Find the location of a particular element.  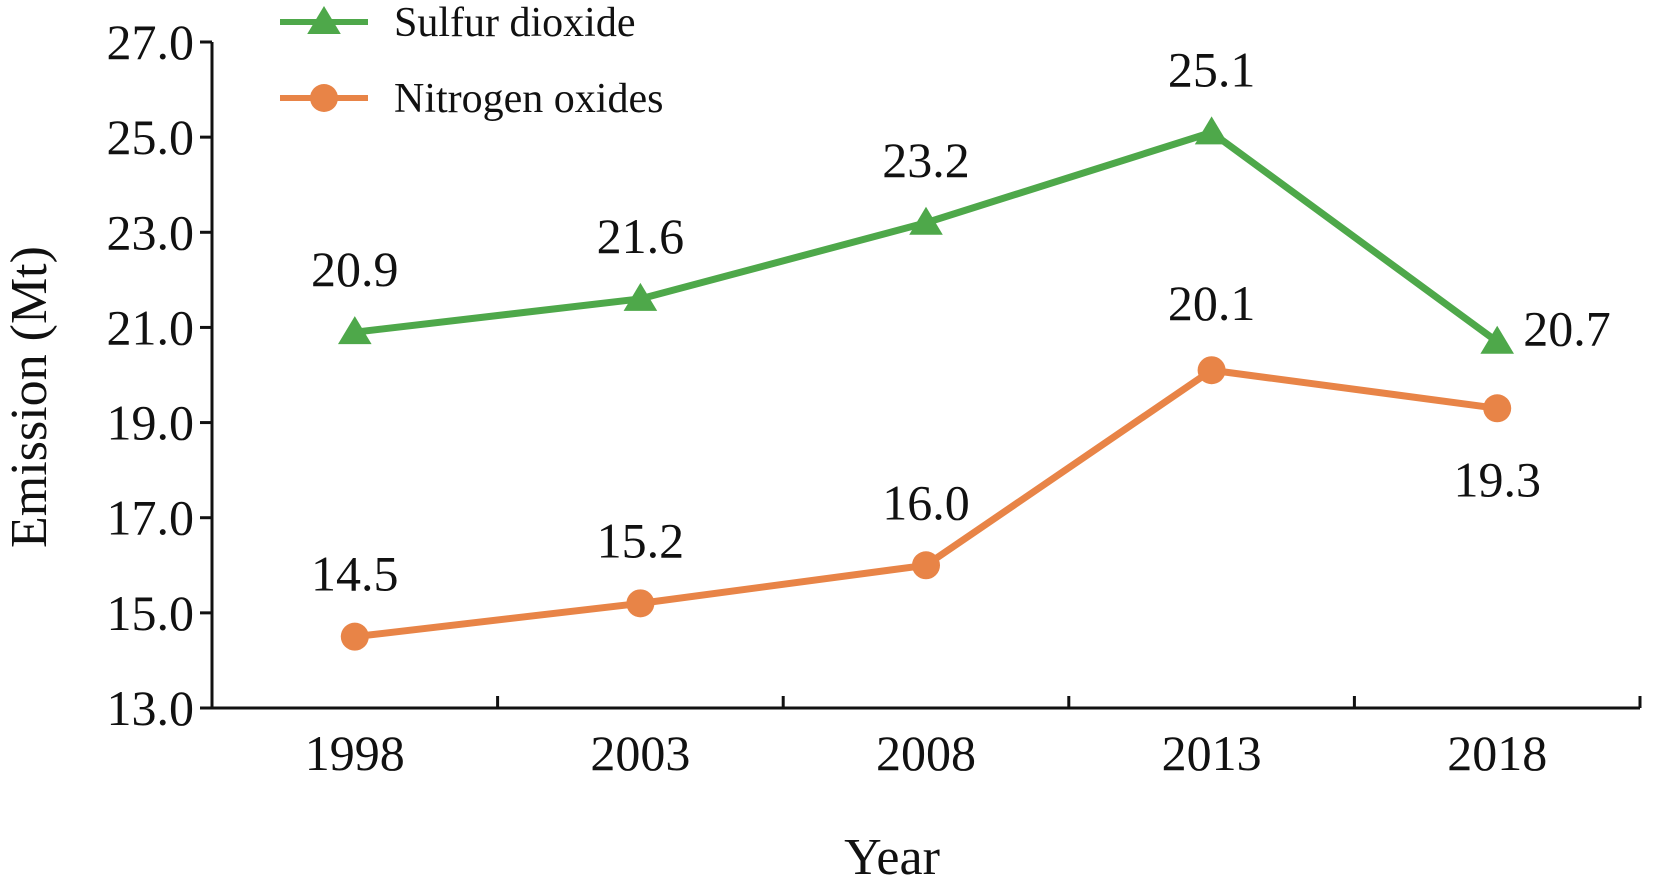

y-tick-label: 21.0 is located at coordinates (151, 327).